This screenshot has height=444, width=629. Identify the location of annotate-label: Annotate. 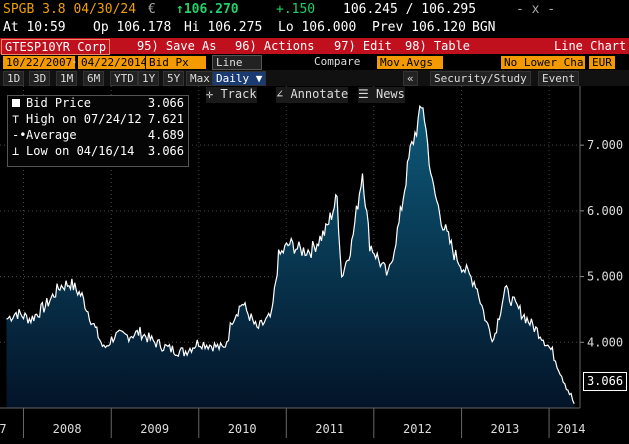
(319, 94).